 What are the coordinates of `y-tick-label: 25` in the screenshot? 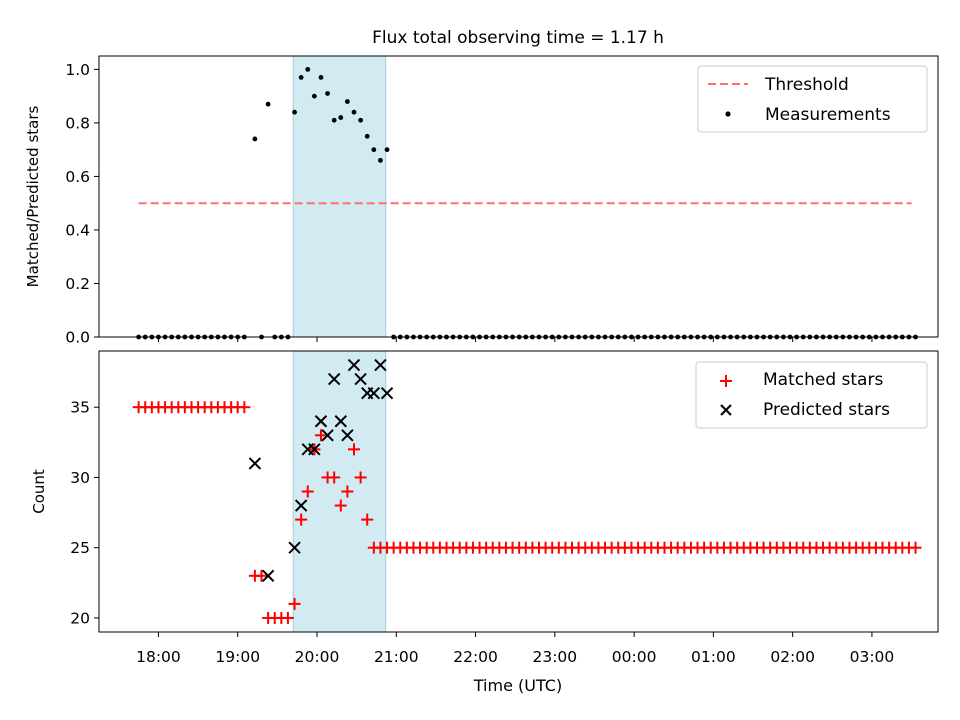 It's located at (80, 548).